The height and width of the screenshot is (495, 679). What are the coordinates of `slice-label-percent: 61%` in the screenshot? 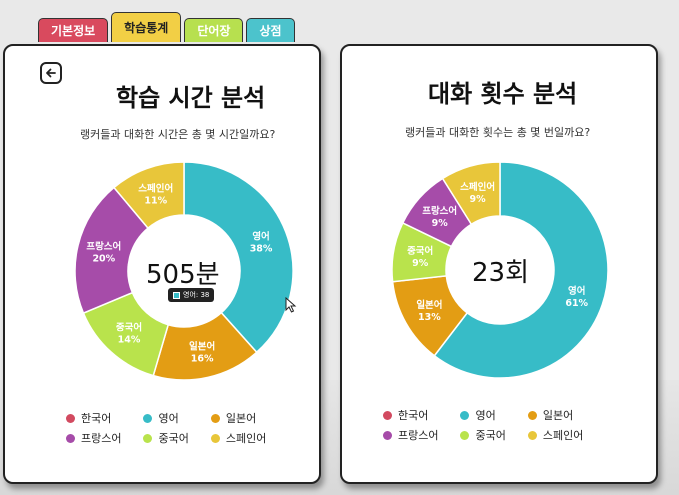 It's located at (576, 303).